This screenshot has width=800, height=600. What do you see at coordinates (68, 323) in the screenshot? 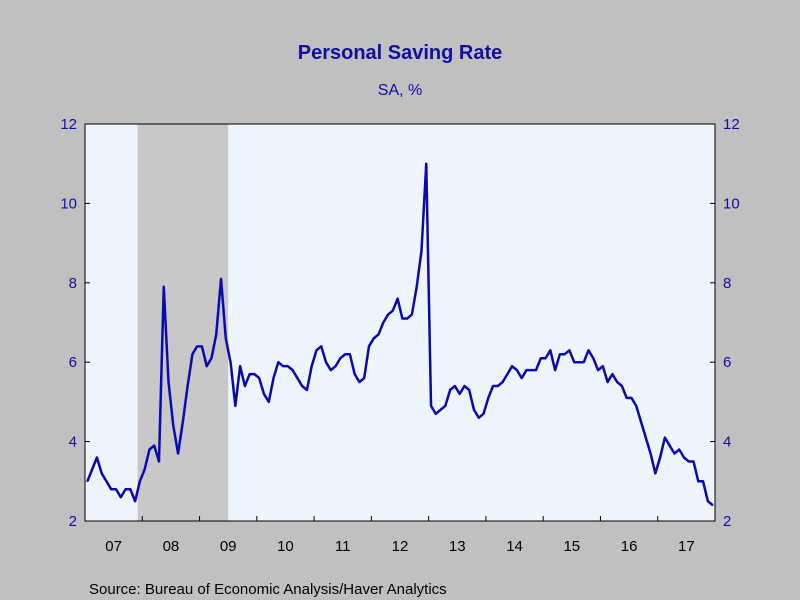
I see `y-axis-left-labels: 2 4 6 8 10 12` at bounding box center [68, 323].